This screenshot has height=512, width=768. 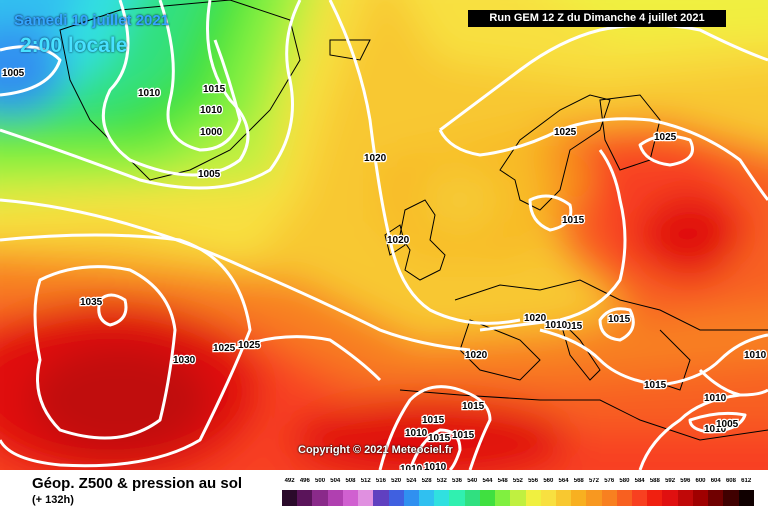 I want to click on legend-label: 500, so click(x=320, y=481).